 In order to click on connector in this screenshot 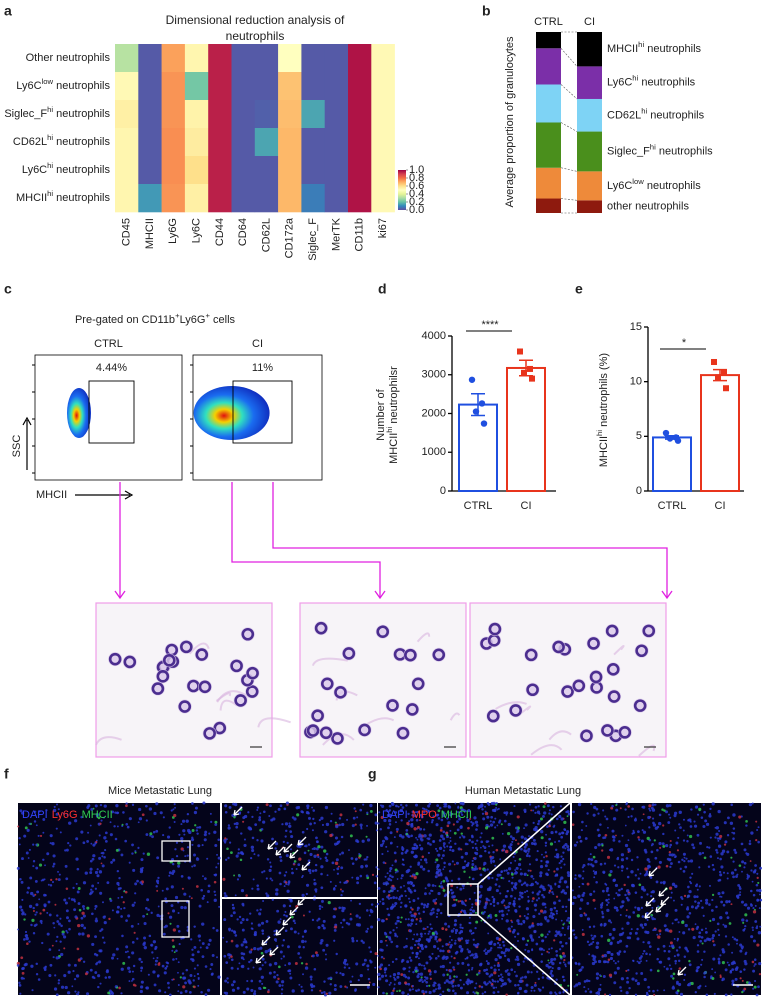, I will do `click(569, 169)`.